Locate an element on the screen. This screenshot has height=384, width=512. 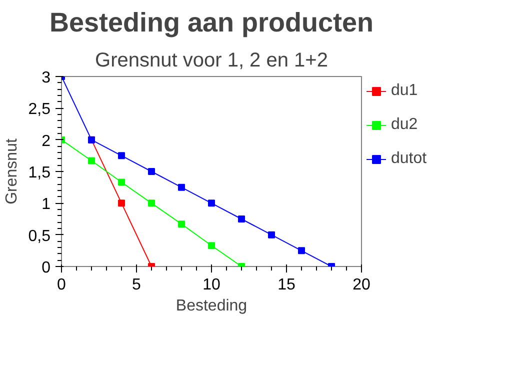
y-axis-title: Grensnut is located at coordinates (11, 171).